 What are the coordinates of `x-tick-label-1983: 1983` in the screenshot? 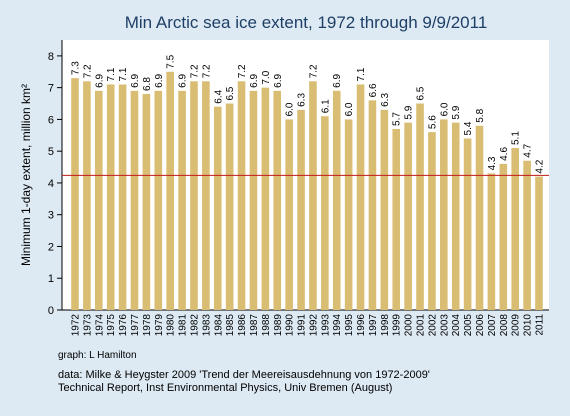 It's located at (206, 325).